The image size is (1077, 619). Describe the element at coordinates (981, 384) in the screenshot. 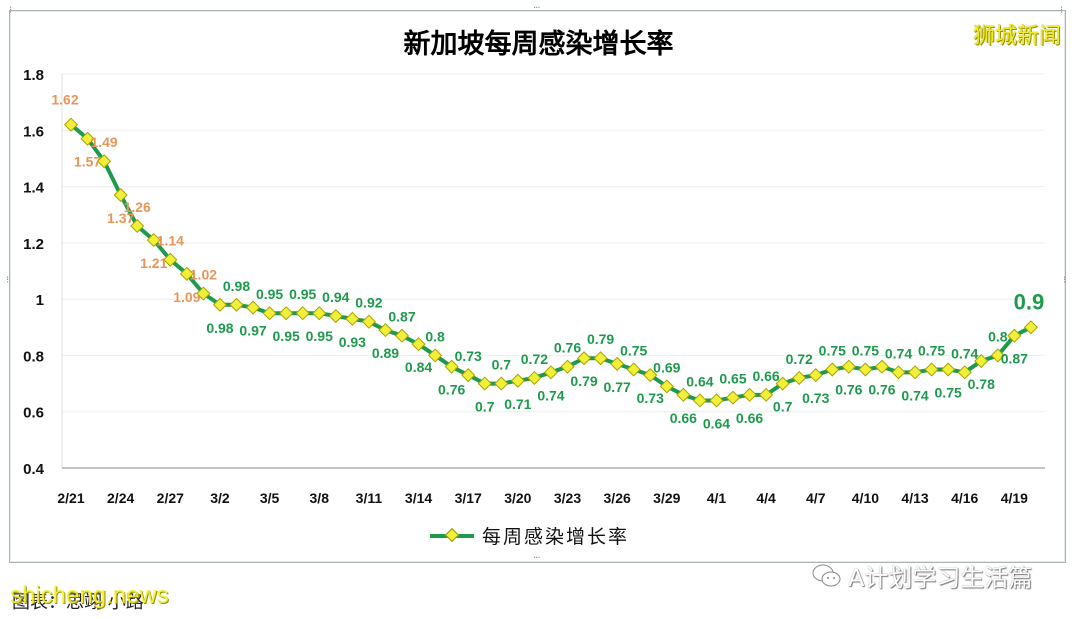

I see `data-label: 0.78` at that location.